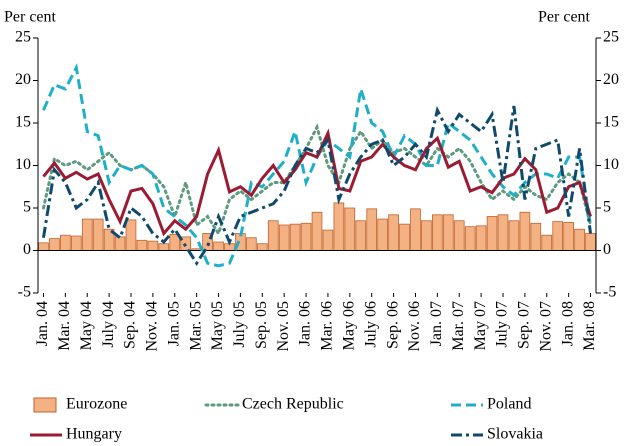 The height and width of the screenshot is (446, 635). Describe the element at coordinates (589, 326) in the screenshot. I see `x-tick-label: Mar. 08` at that location.